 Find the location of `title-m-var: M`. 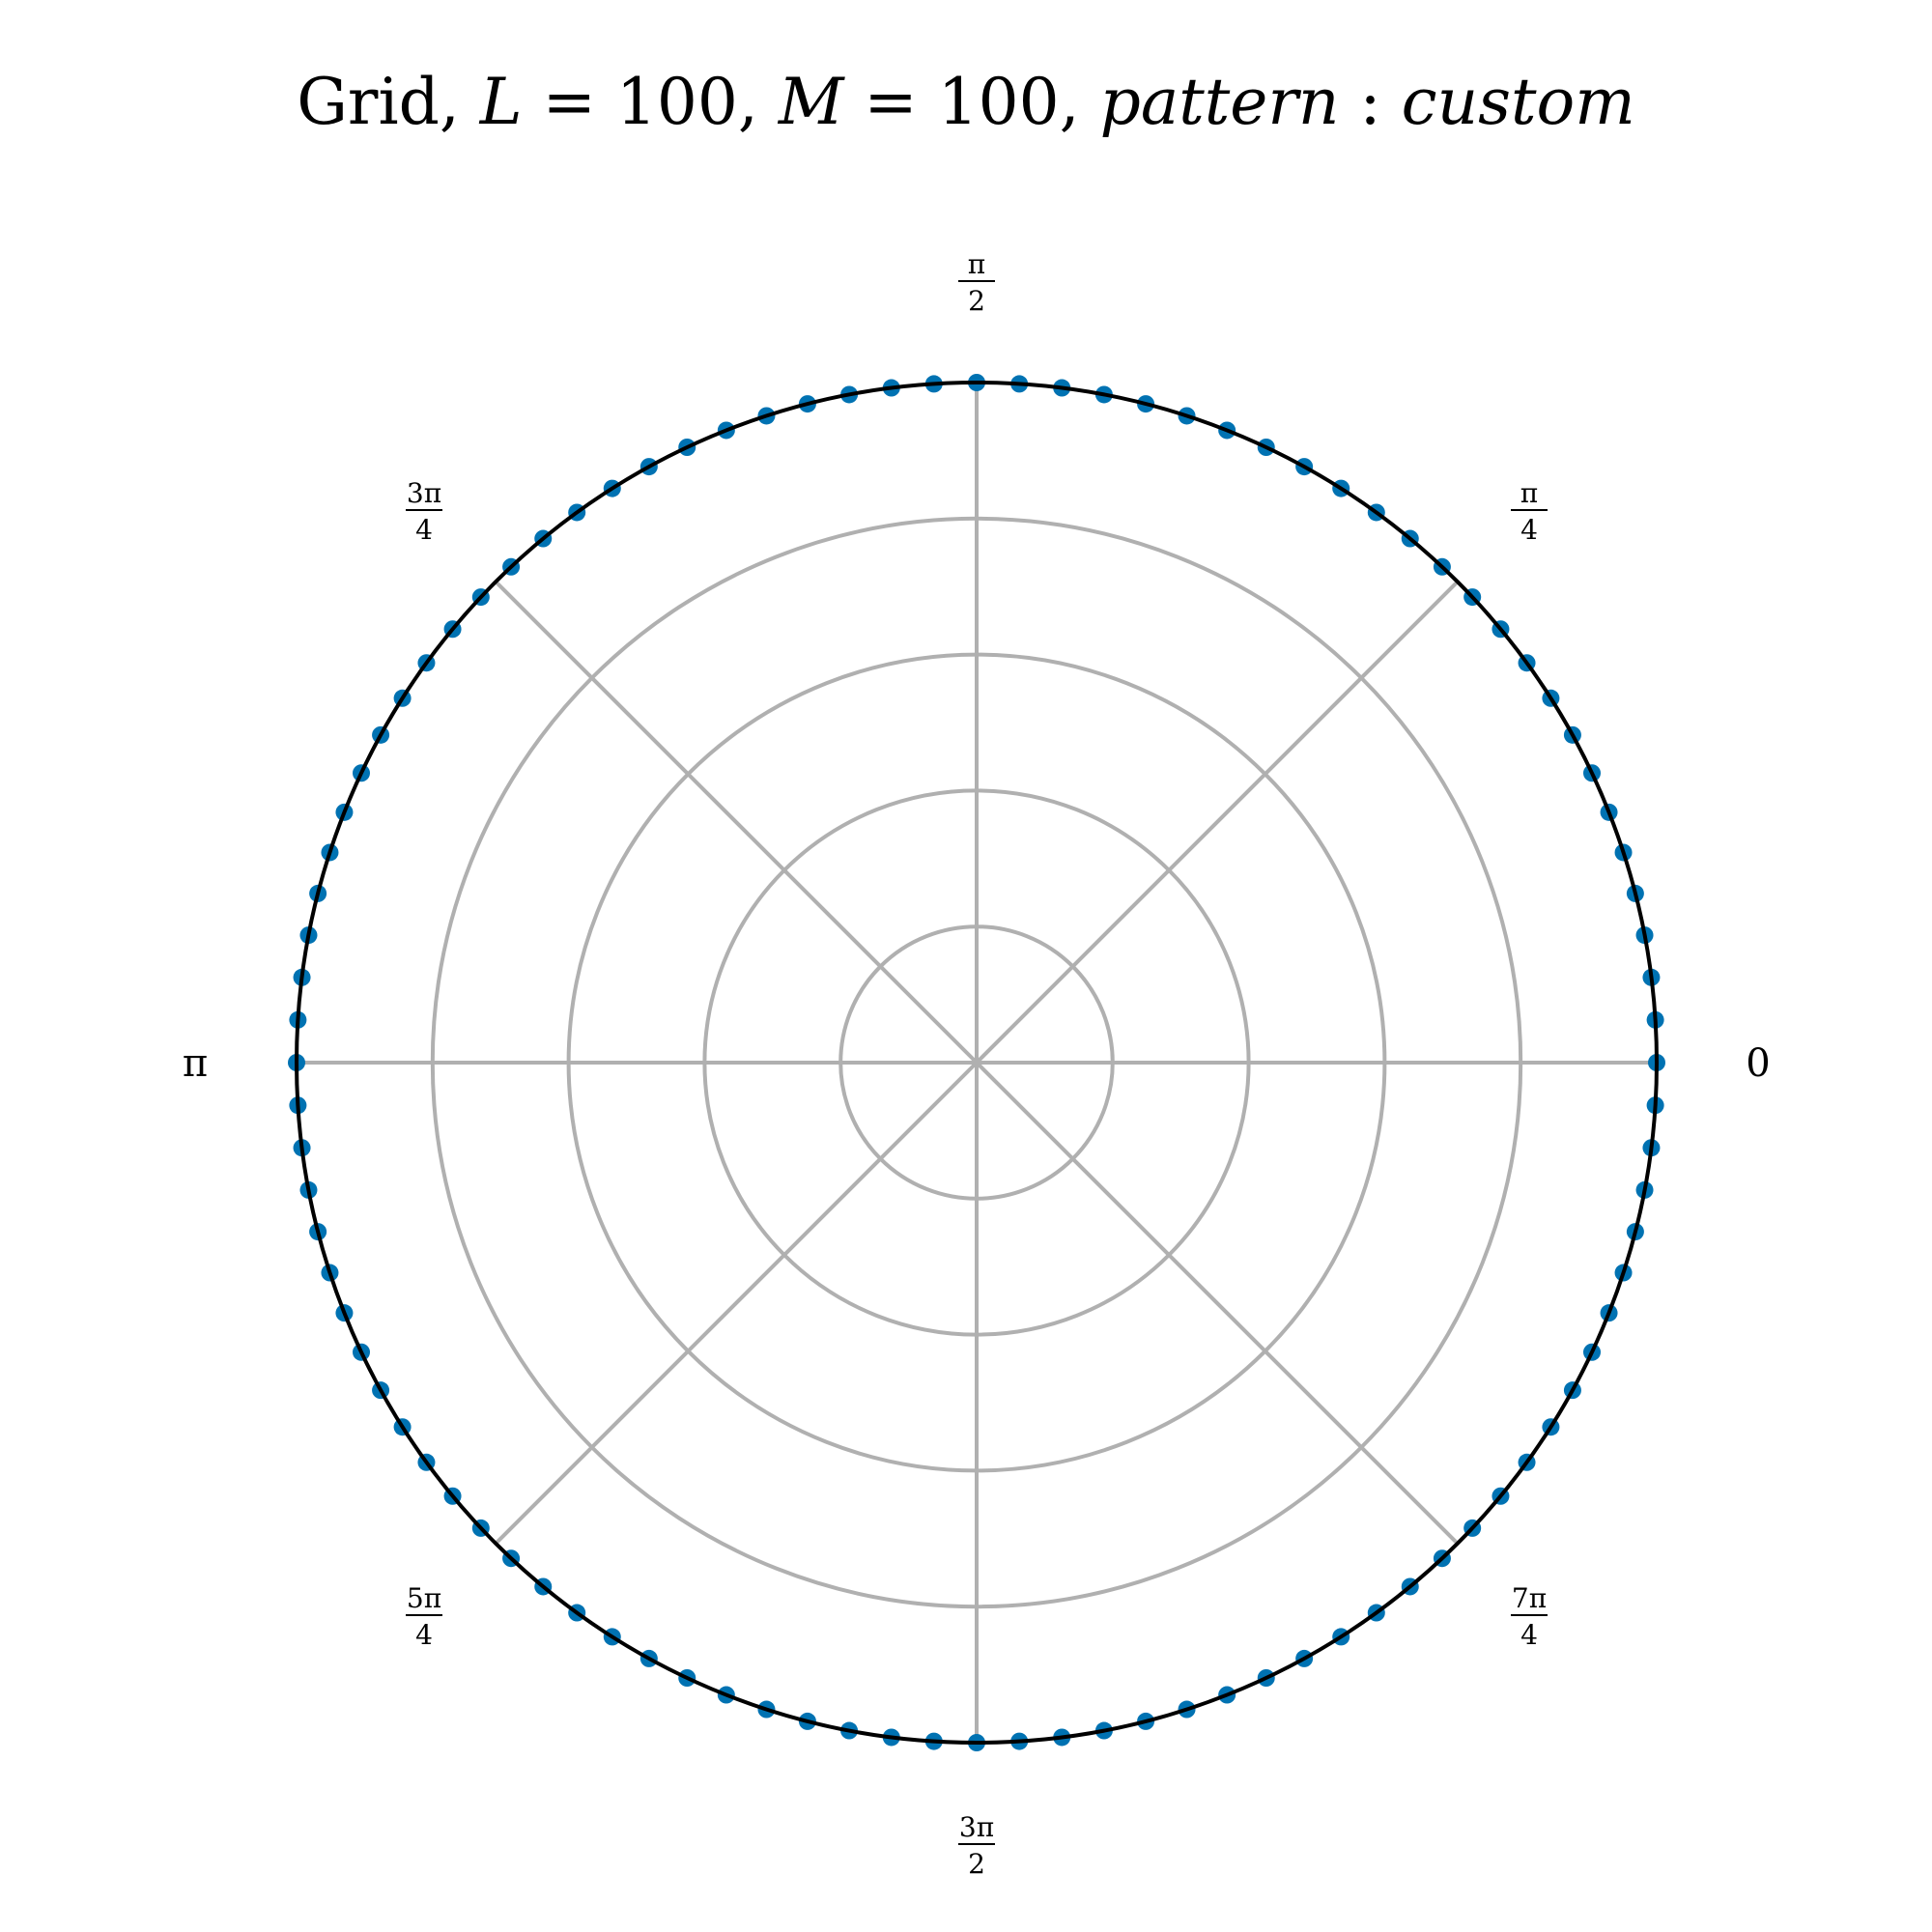

title-m-var: M is located at coordinates (811, 102).